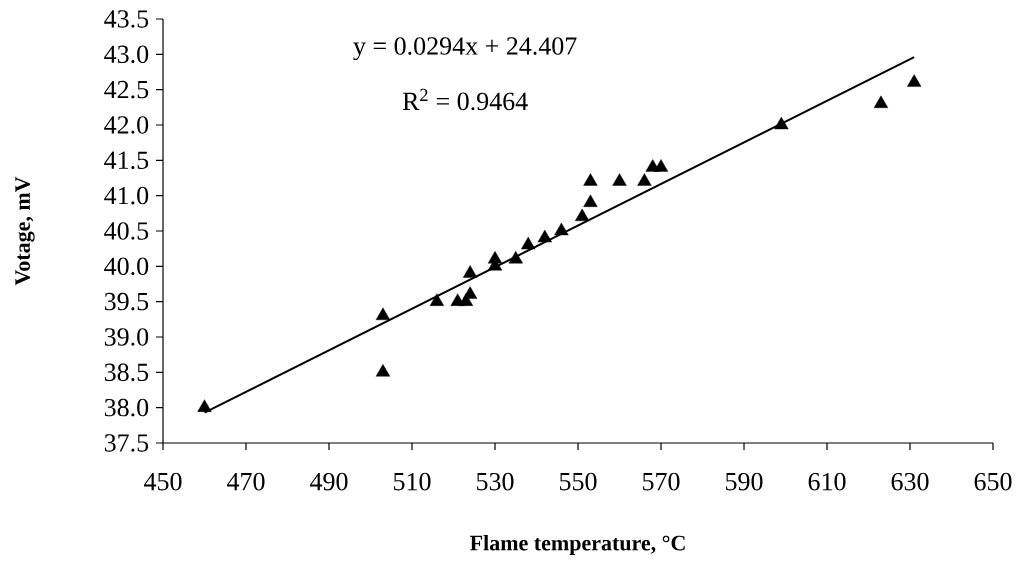 Image resolution: width=1031 pixels, height=586 pixels. What do you see at coordinates (329, 481) in the screenshot?
I see `x-tick-label: 490` at bounding box center [329, 481].